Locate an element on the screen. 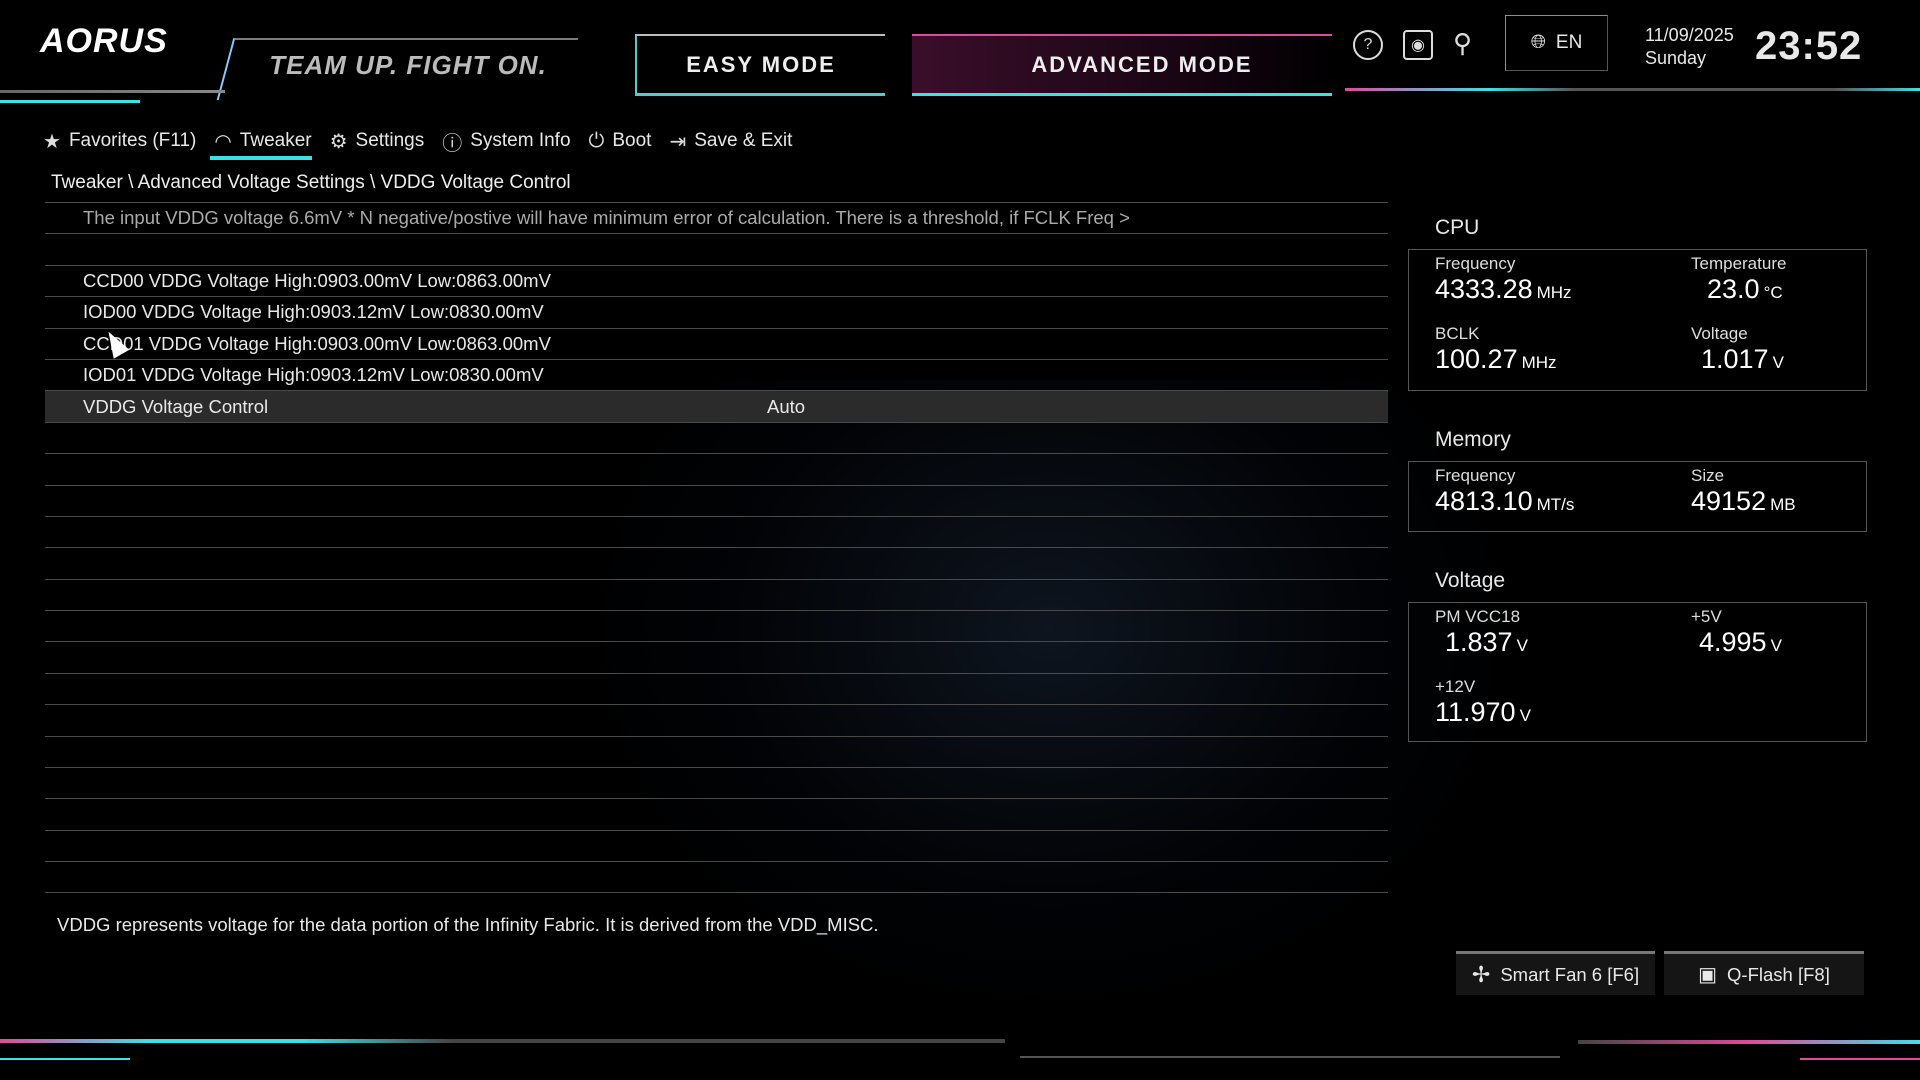 This screenshot has height=1080, width=1920. pm-vcc18: 1.837 is located at coordinates (1479, 642).